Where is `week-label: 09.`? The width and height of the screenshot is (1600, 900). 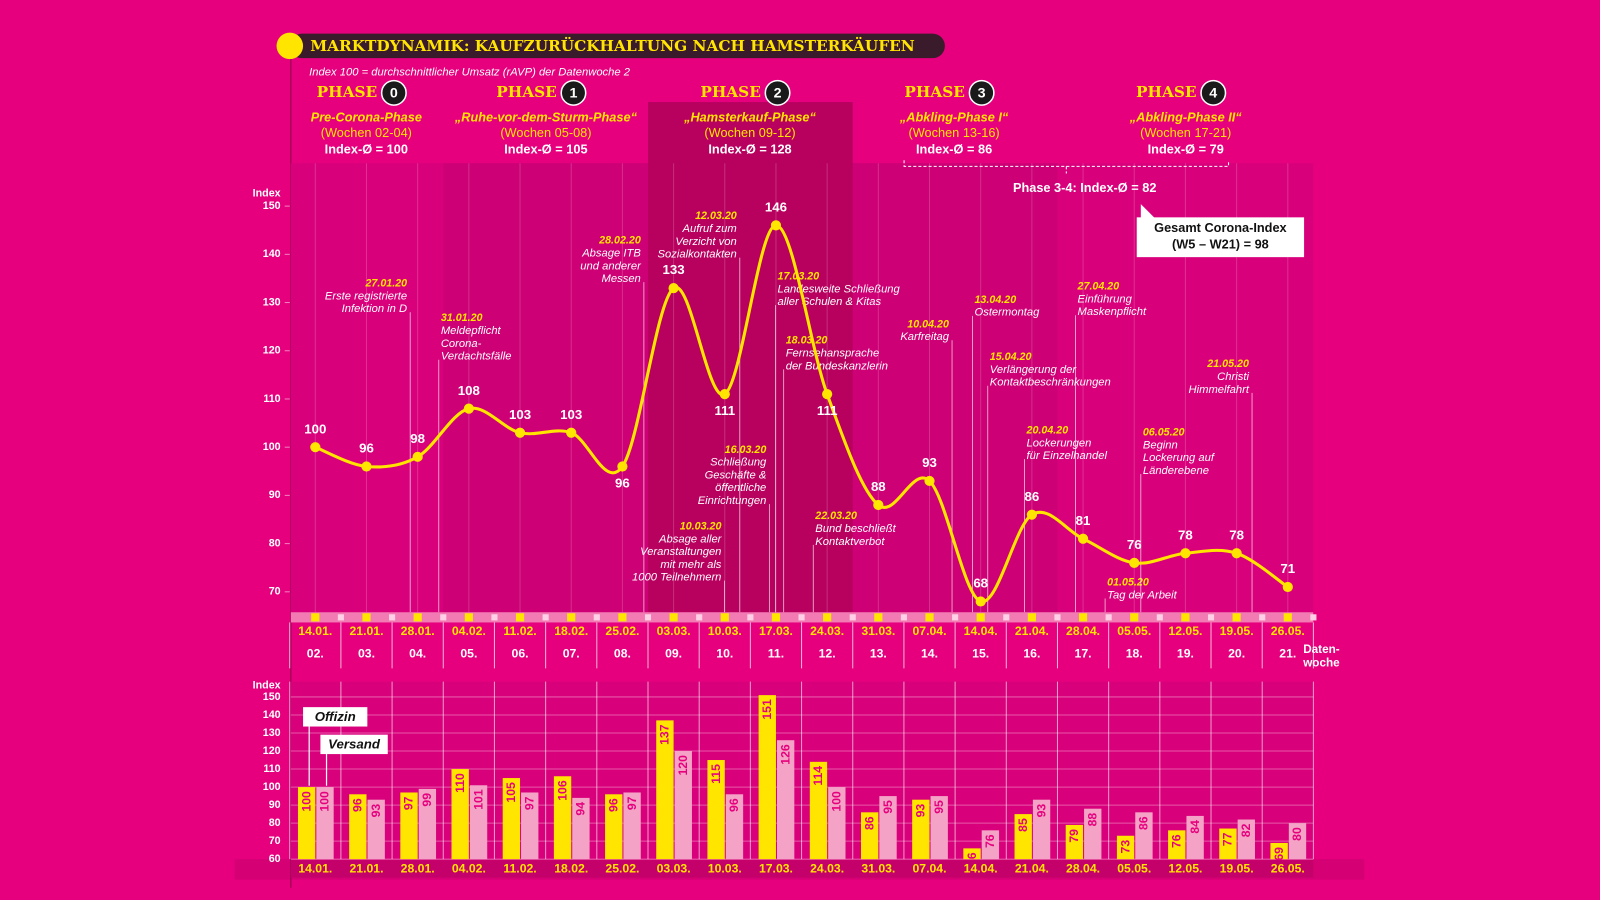 week-label: 09. is located at coordinates (673, 653).